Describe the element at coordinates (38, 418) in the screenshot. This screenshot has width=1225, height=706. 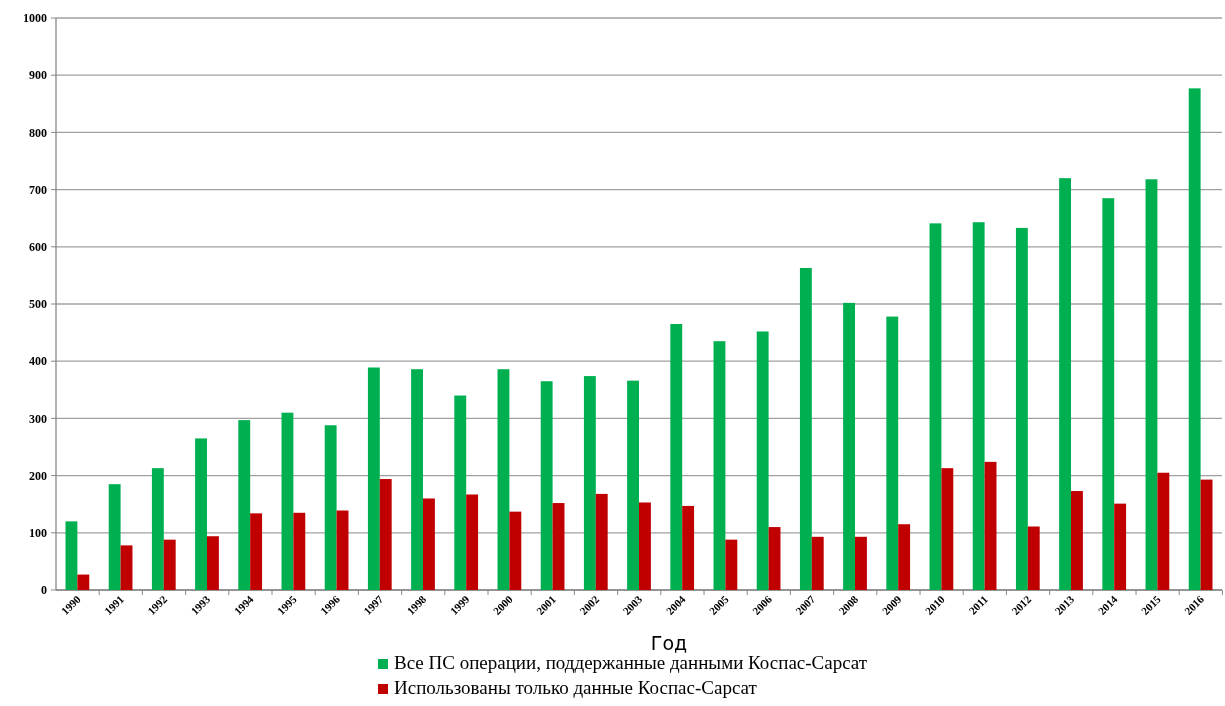
I see `y-tick-label: 300` at that location.